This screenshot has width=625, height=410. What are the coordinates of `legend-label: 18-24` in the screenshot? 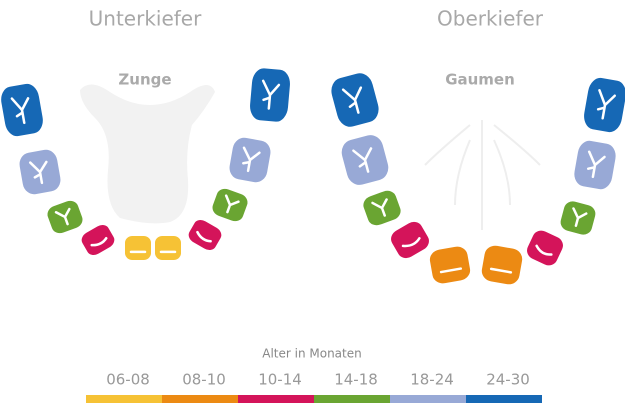 It's located at (432, 380).